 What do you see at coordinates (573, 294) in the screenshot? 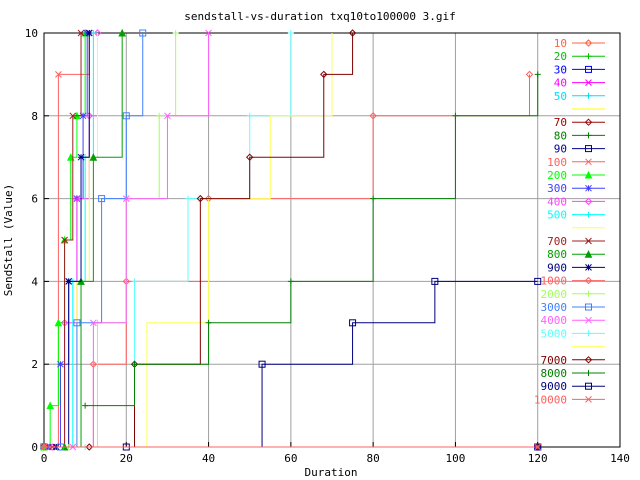
I see `legend-item: 2000` at bounding box center [573, 294].